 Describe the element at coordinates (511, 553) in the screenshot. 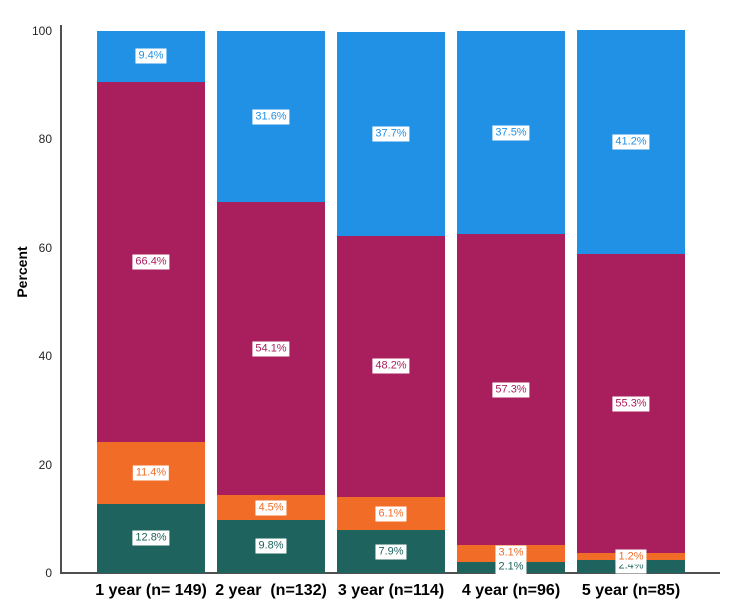

I see `segment-value-label: 3.1%` at that location.